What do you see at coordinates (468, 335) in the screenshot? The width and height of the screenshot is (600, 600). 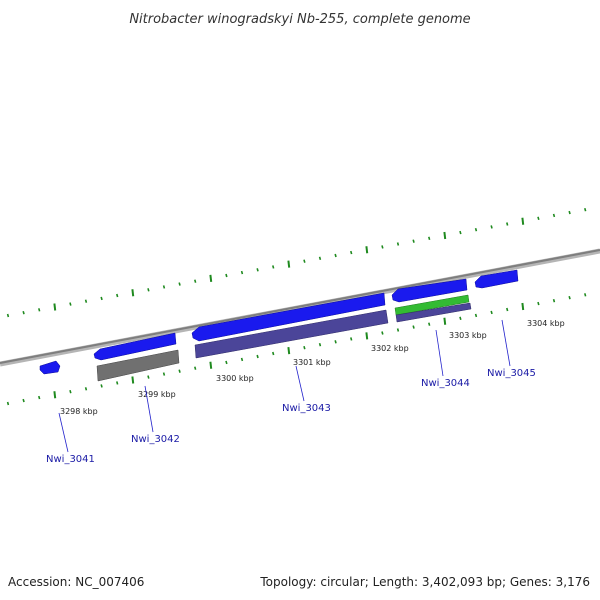 I see `scale-label-3303: 3303 kbp` at bounding box center [468, 335].